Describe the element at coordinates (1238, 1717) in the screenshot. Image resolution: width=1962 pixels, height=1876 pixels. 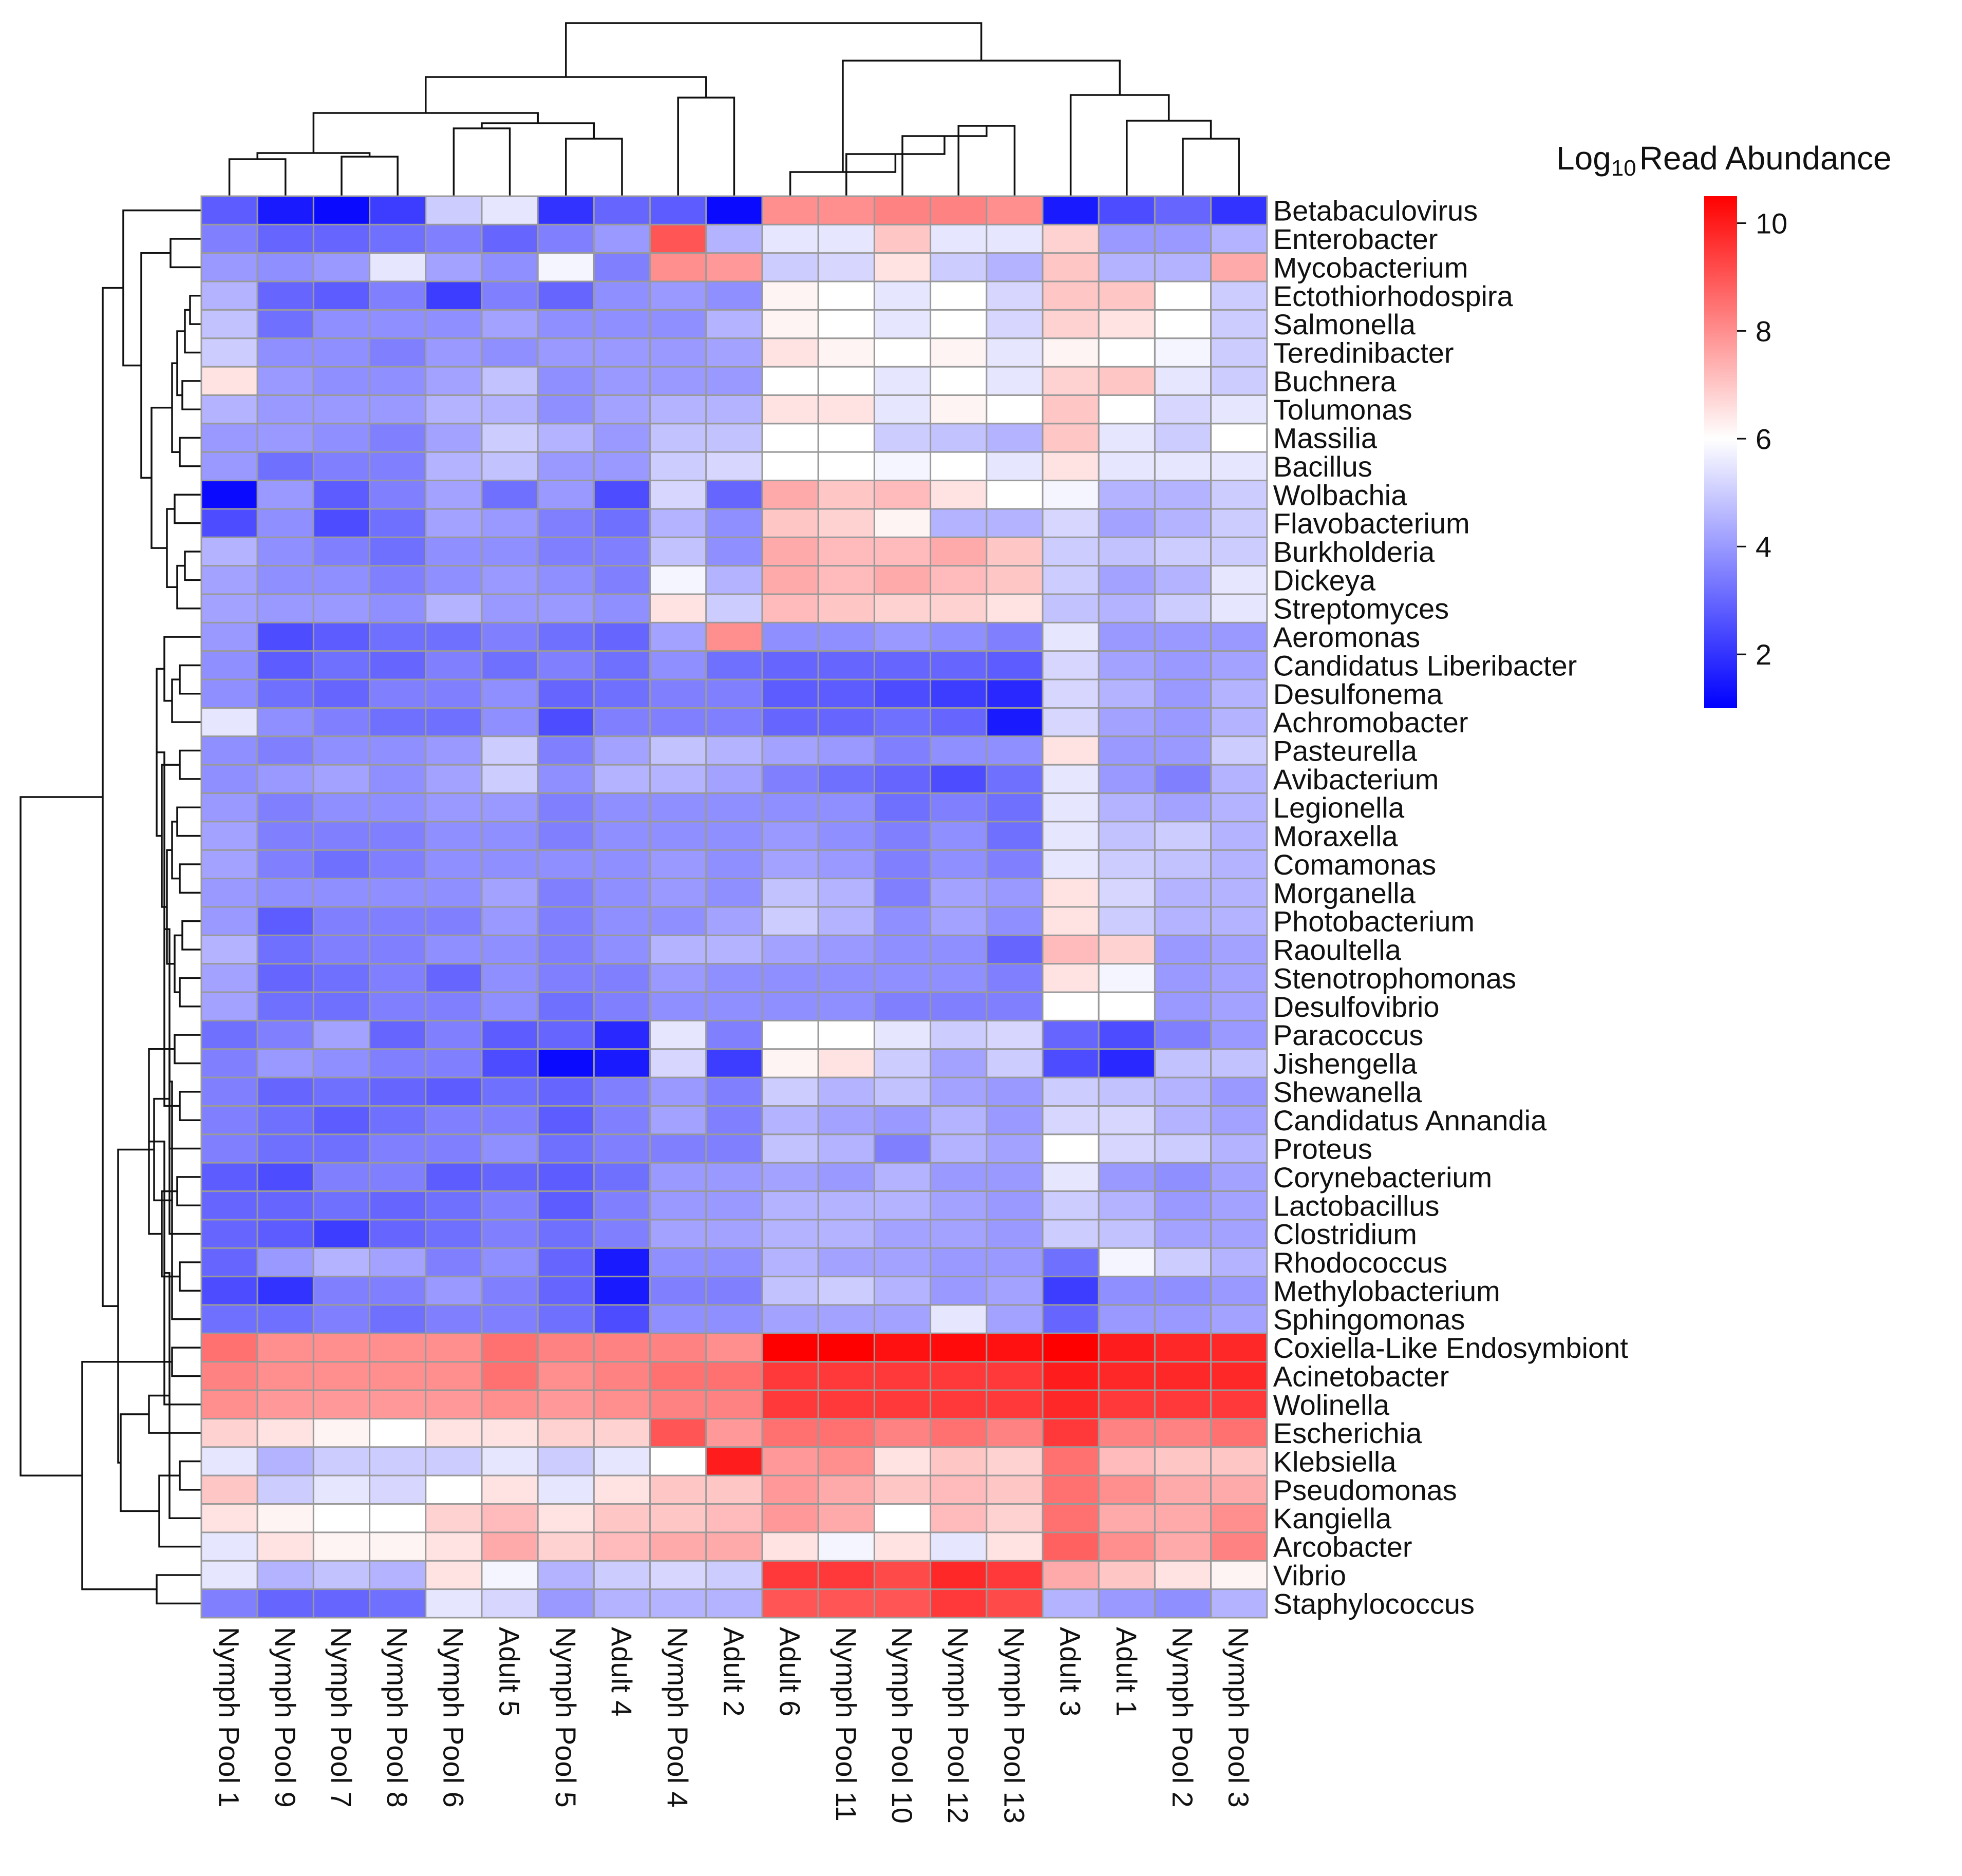
I see `column-label: Nymph Pool 3` at that location.